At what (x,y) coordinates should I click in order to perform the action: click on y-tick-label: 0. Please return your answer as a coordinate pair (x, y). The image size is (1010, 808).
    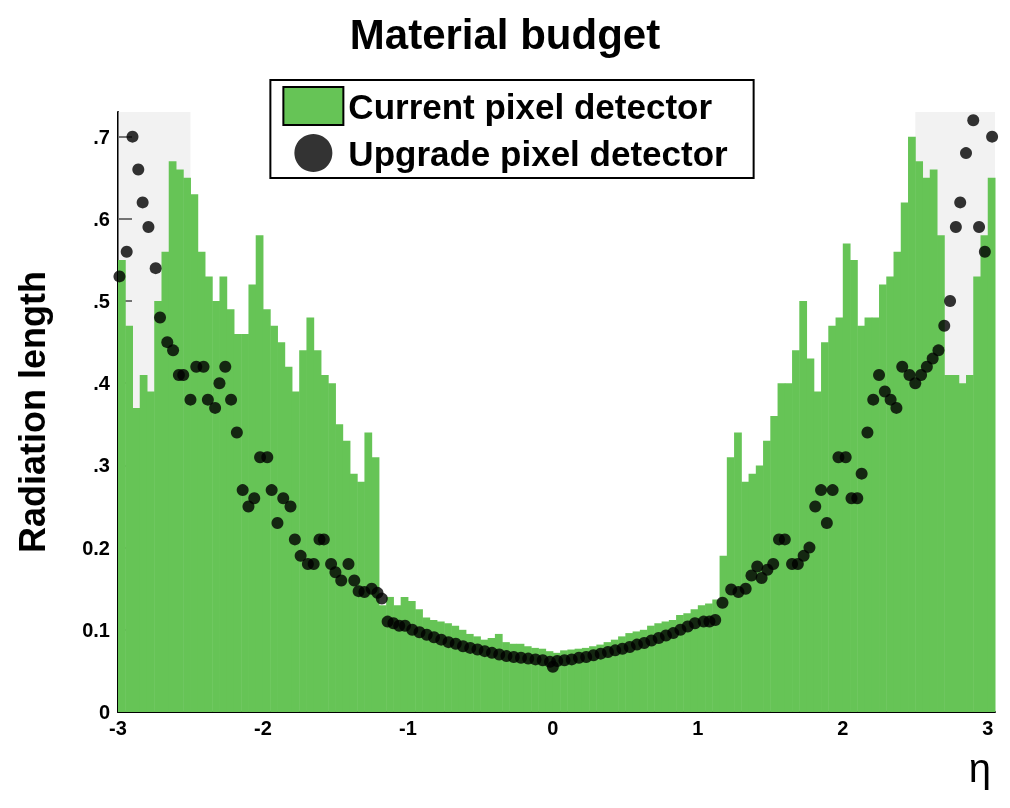
    Looking at the image, I should click on (104, 712).